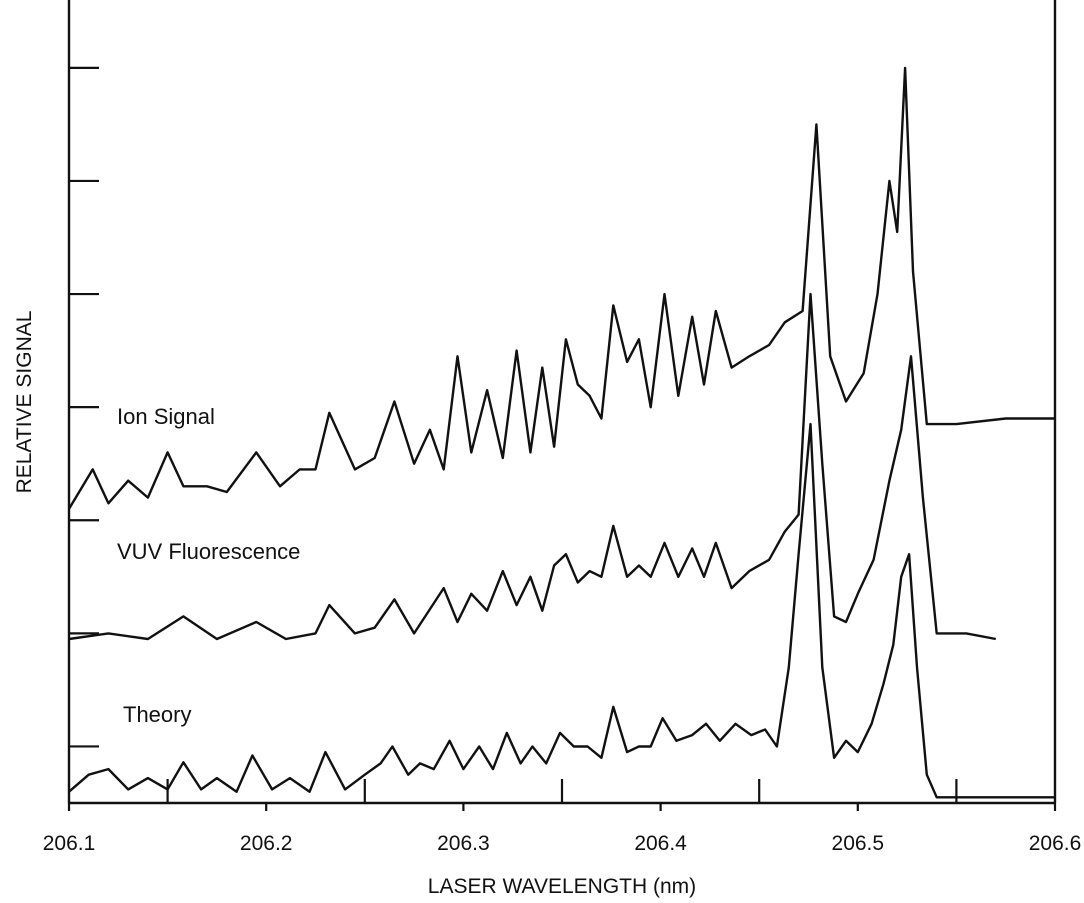  What do you see at coordinates (1055, 843) in the screenshot?
I see `x-tick-label: 206.6` at bounding box center [1055, 843].